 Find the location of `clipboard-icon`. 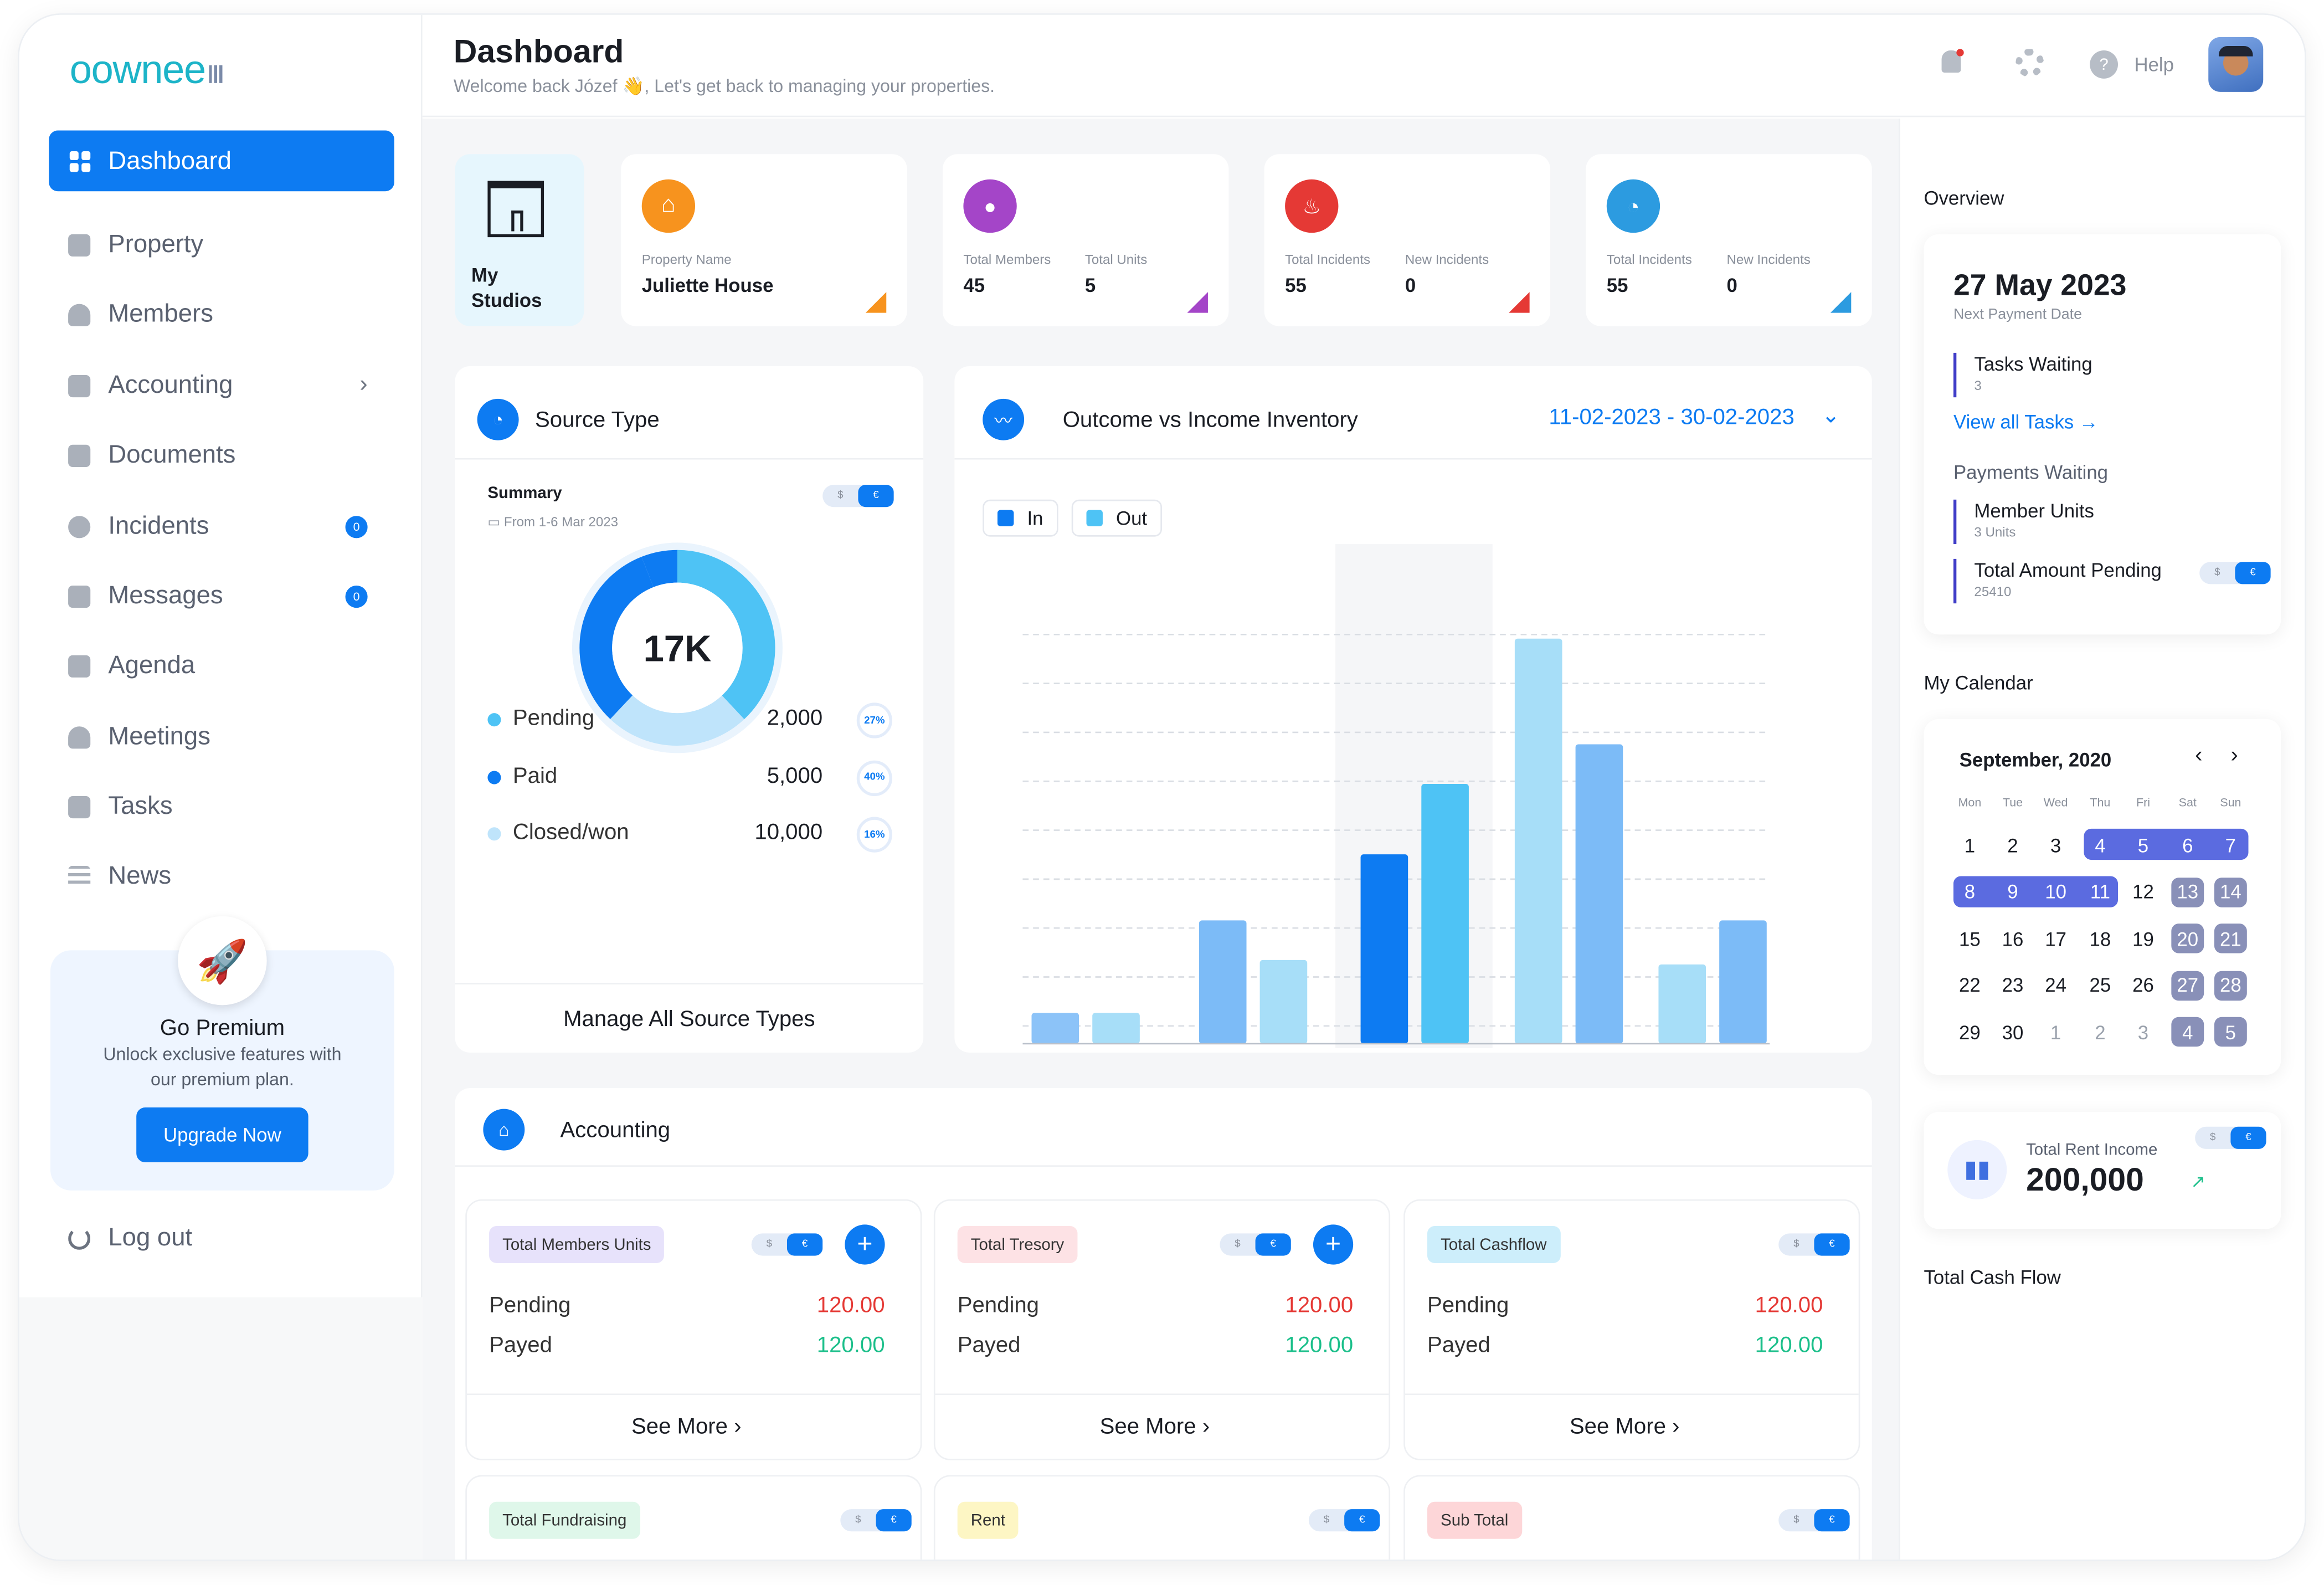

clipboard-icon is located at coordinates (79, 806).